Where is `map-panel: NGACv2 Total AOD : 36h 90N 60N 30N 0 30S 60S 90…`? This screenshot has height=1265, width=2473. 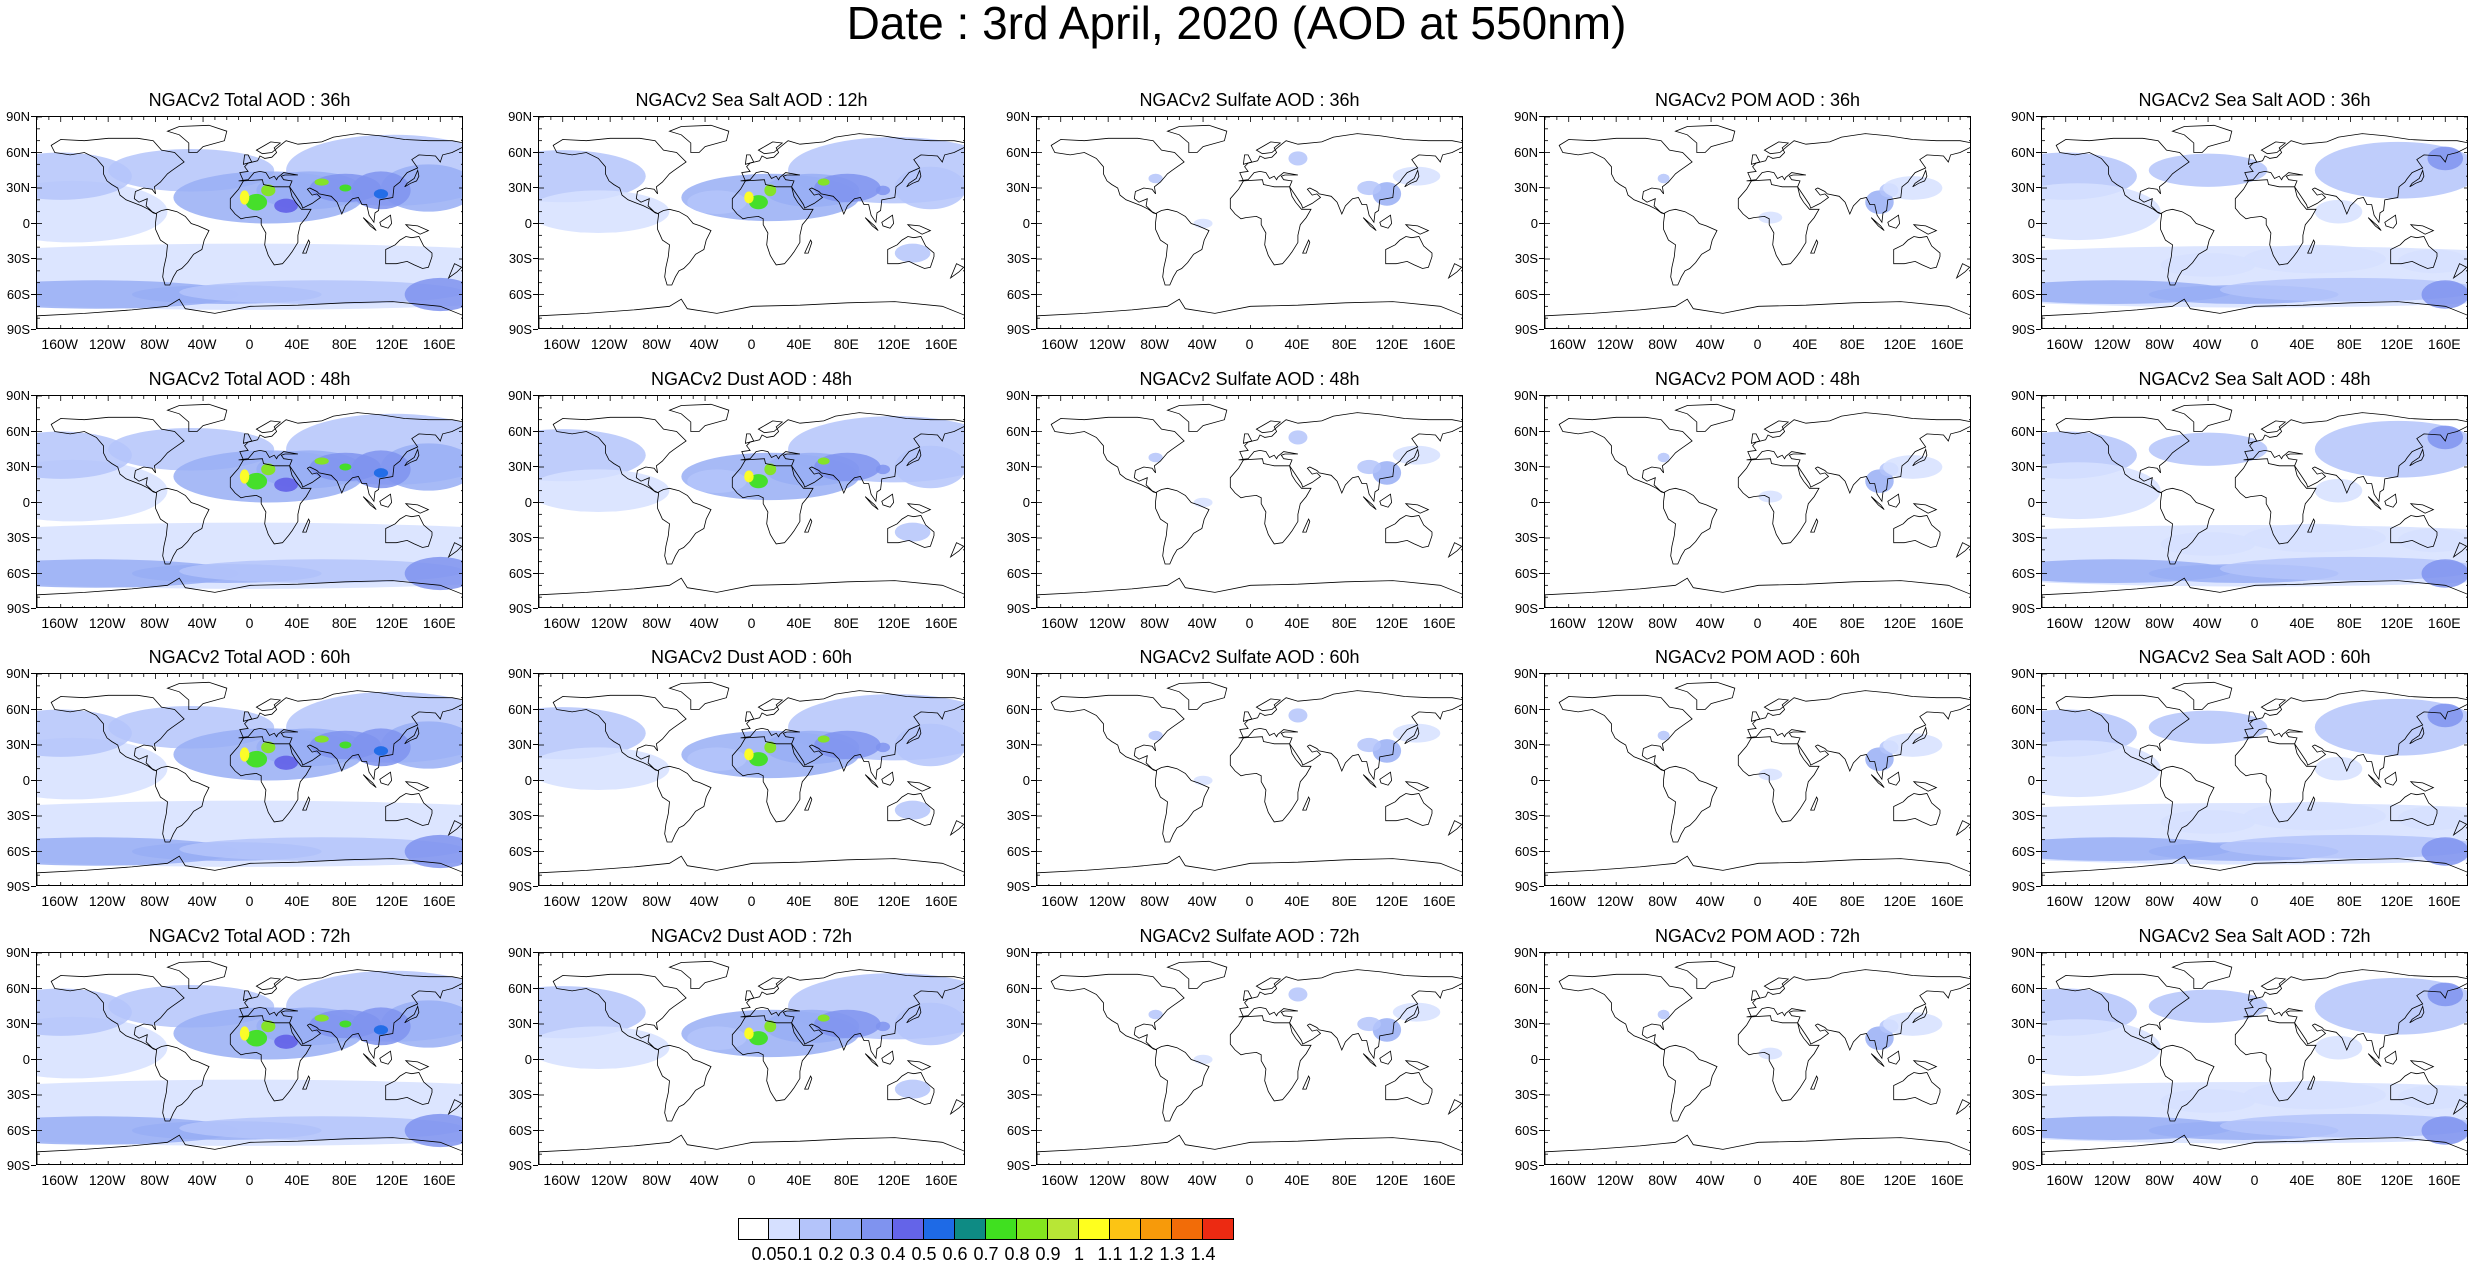 map-panel: NGACv2 Total AOD : 36h 90N 60N 30N 0 30S 60S 90… is located at coordinates (235, 220).